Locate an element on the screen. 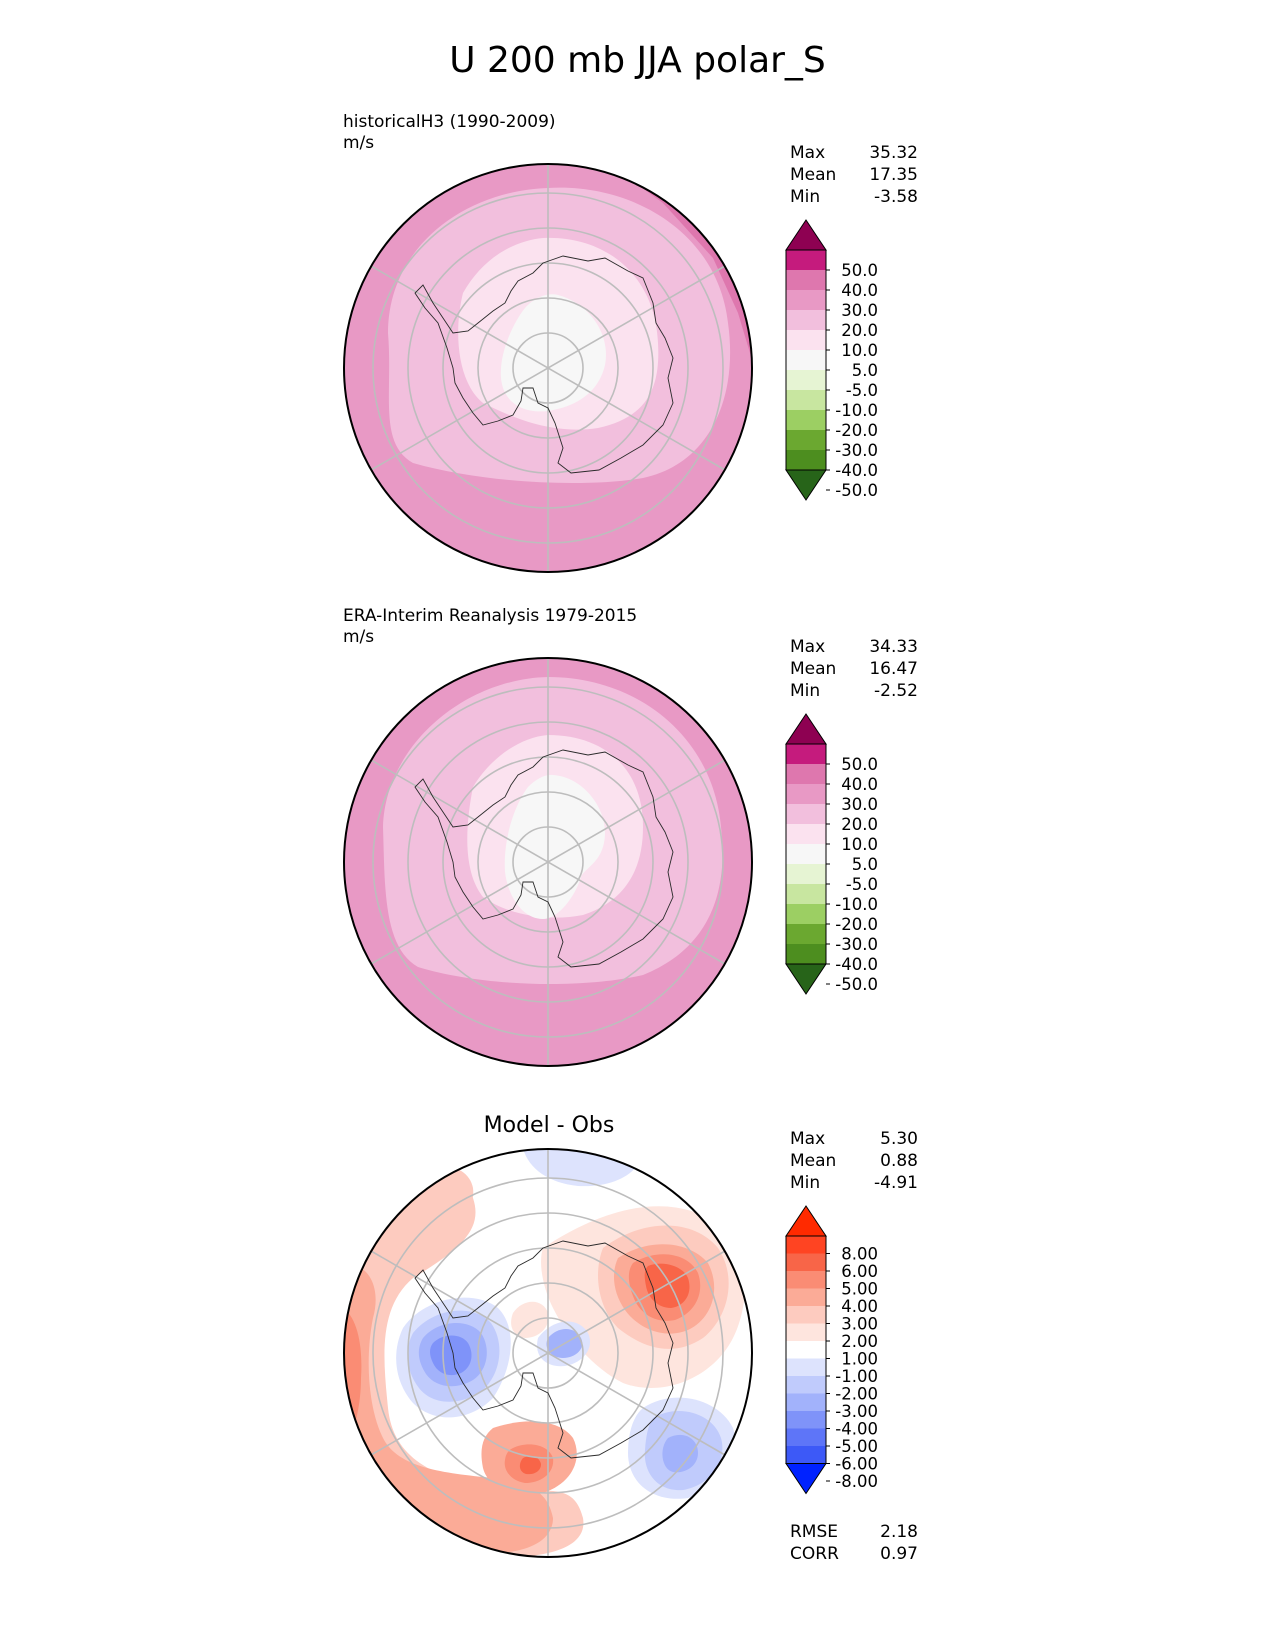 The image size is (1275, 1650). panel2-title: ERA-Interim Reanalysis 1979-2015 is located at coordinates (490, 616).